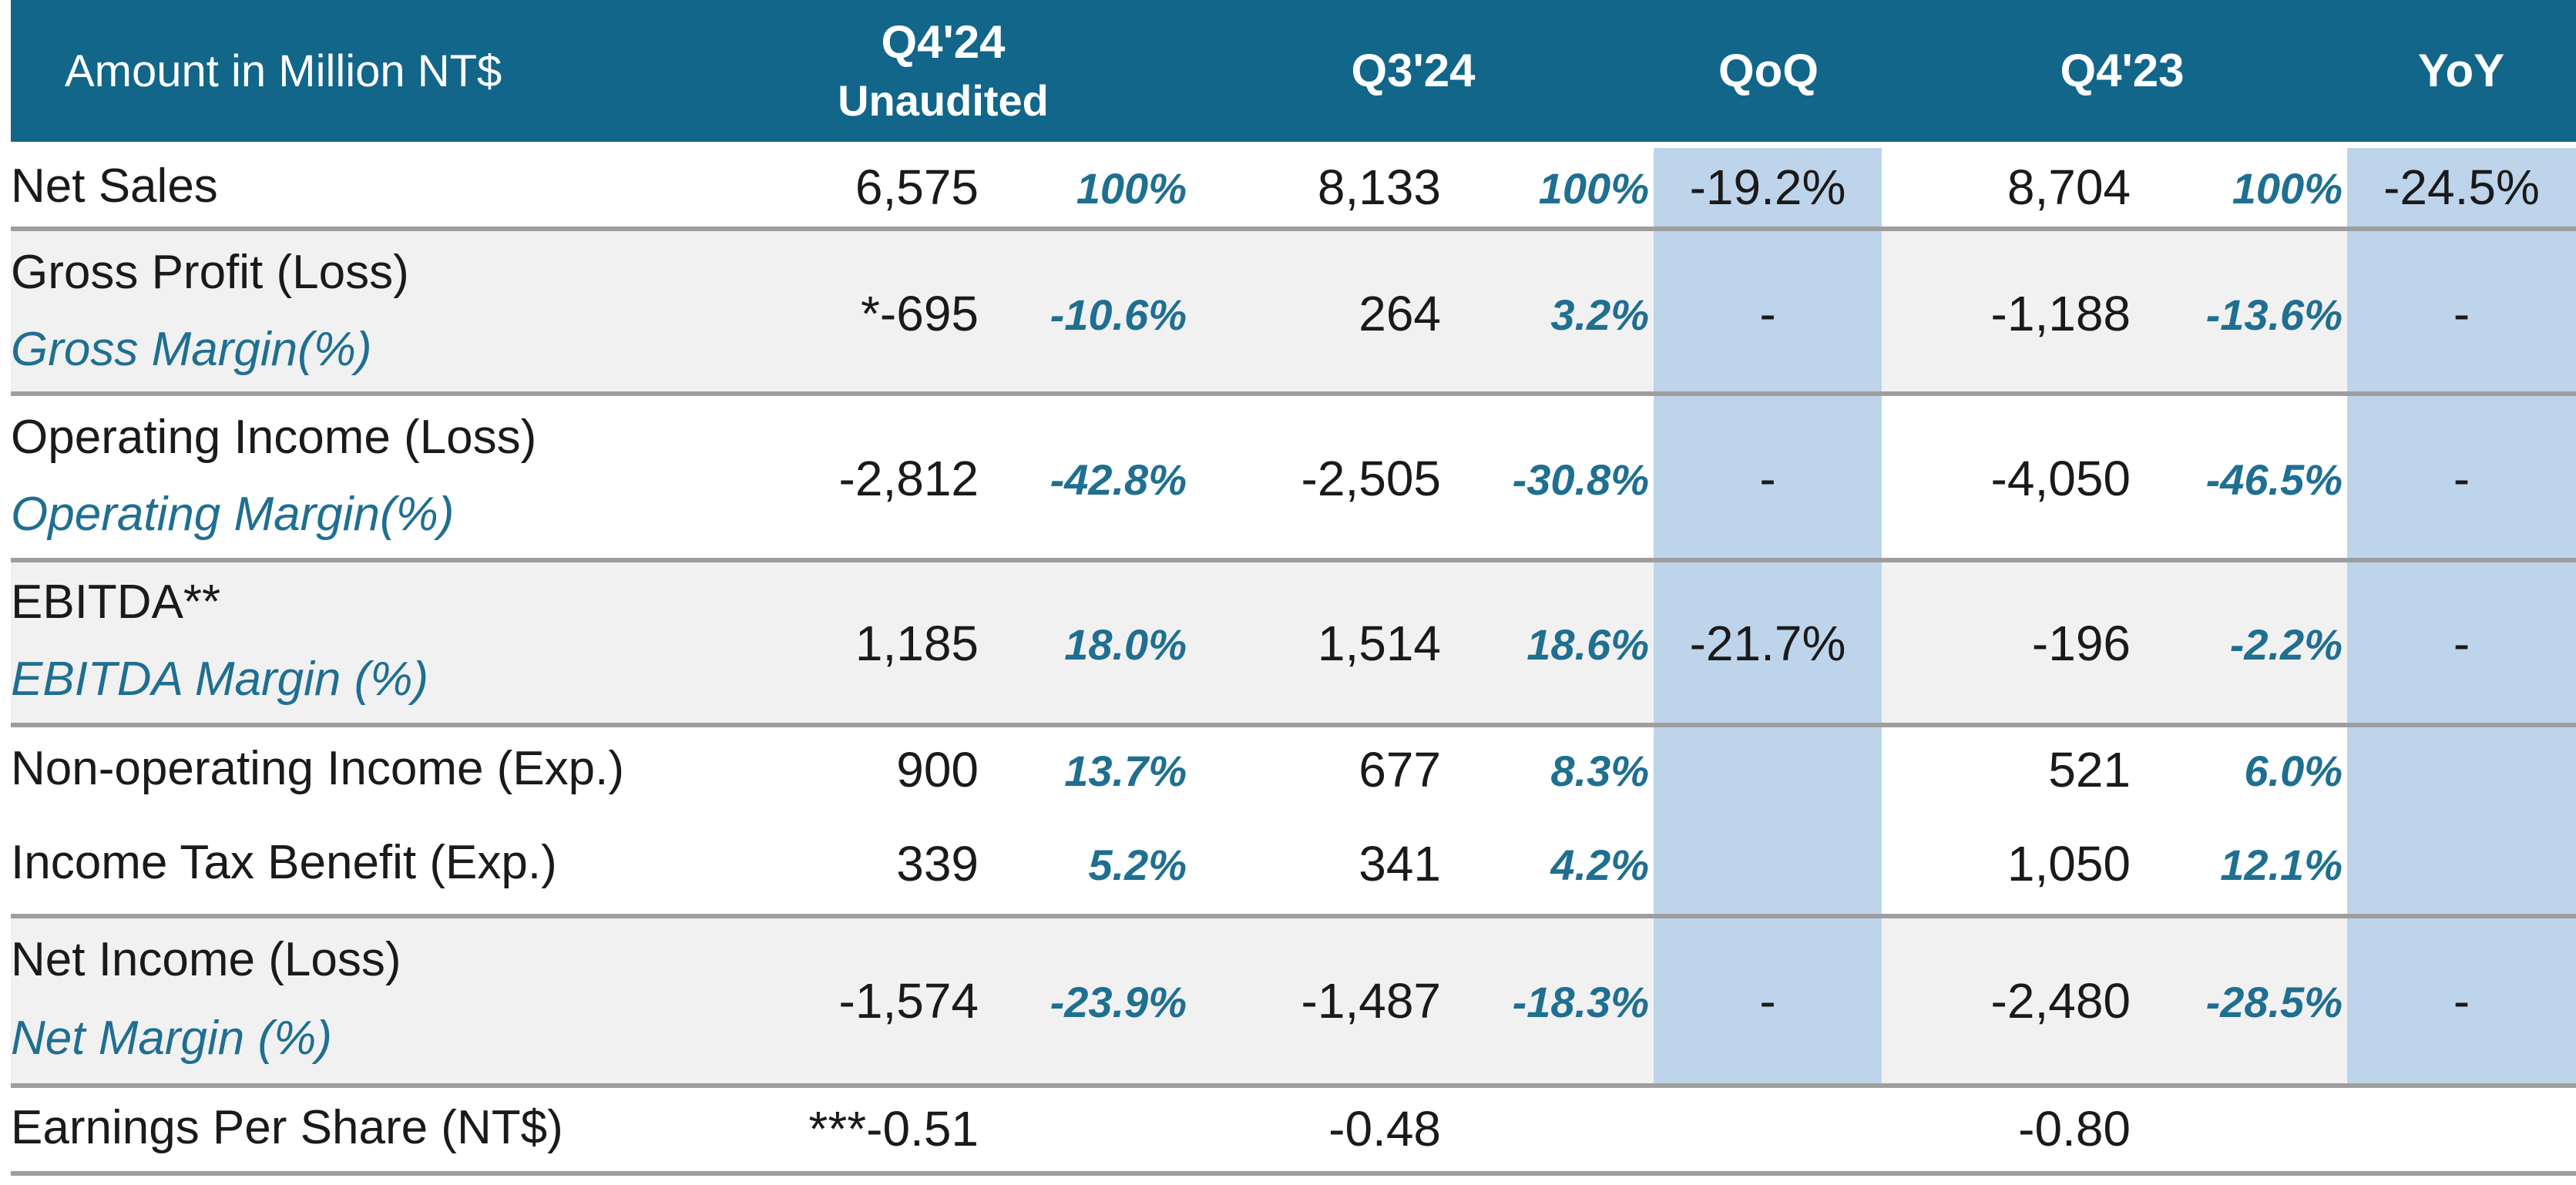  What do you see at coordinates (318, 768) in the screenshot?
I see `row-label: Non-operating Income (Exp.)` at bounding box center [318, 768].